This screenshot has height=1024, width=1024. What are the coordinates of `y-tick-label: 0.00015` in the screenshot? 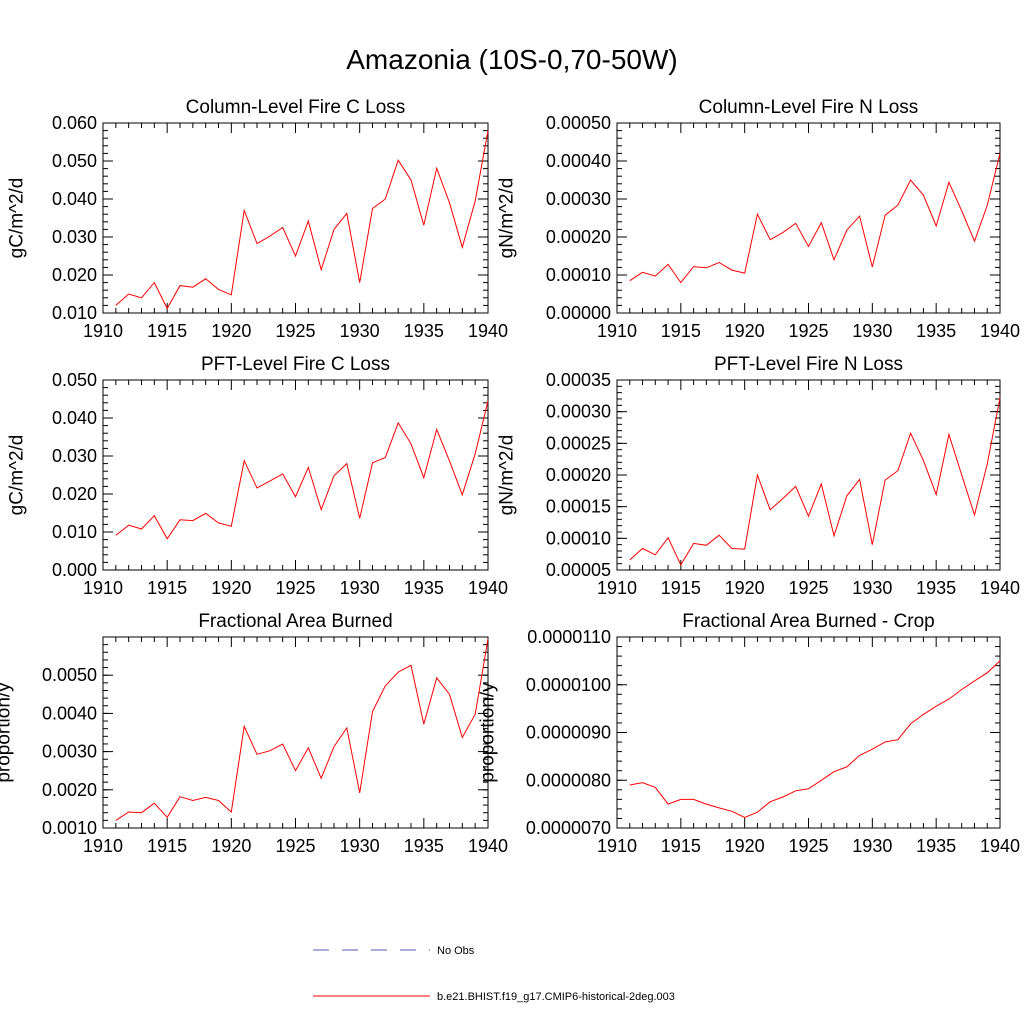 It's located at (578, 507).